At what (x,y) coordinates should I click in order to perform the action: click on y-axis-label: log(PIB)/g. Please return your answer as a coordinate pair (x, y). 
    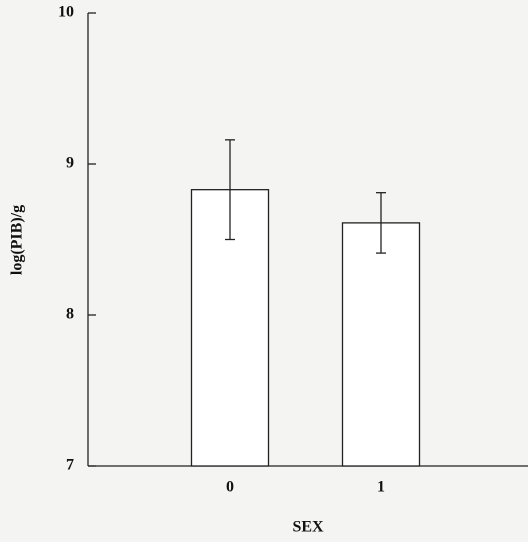
    Looking at the image, I should click on (17, 240).